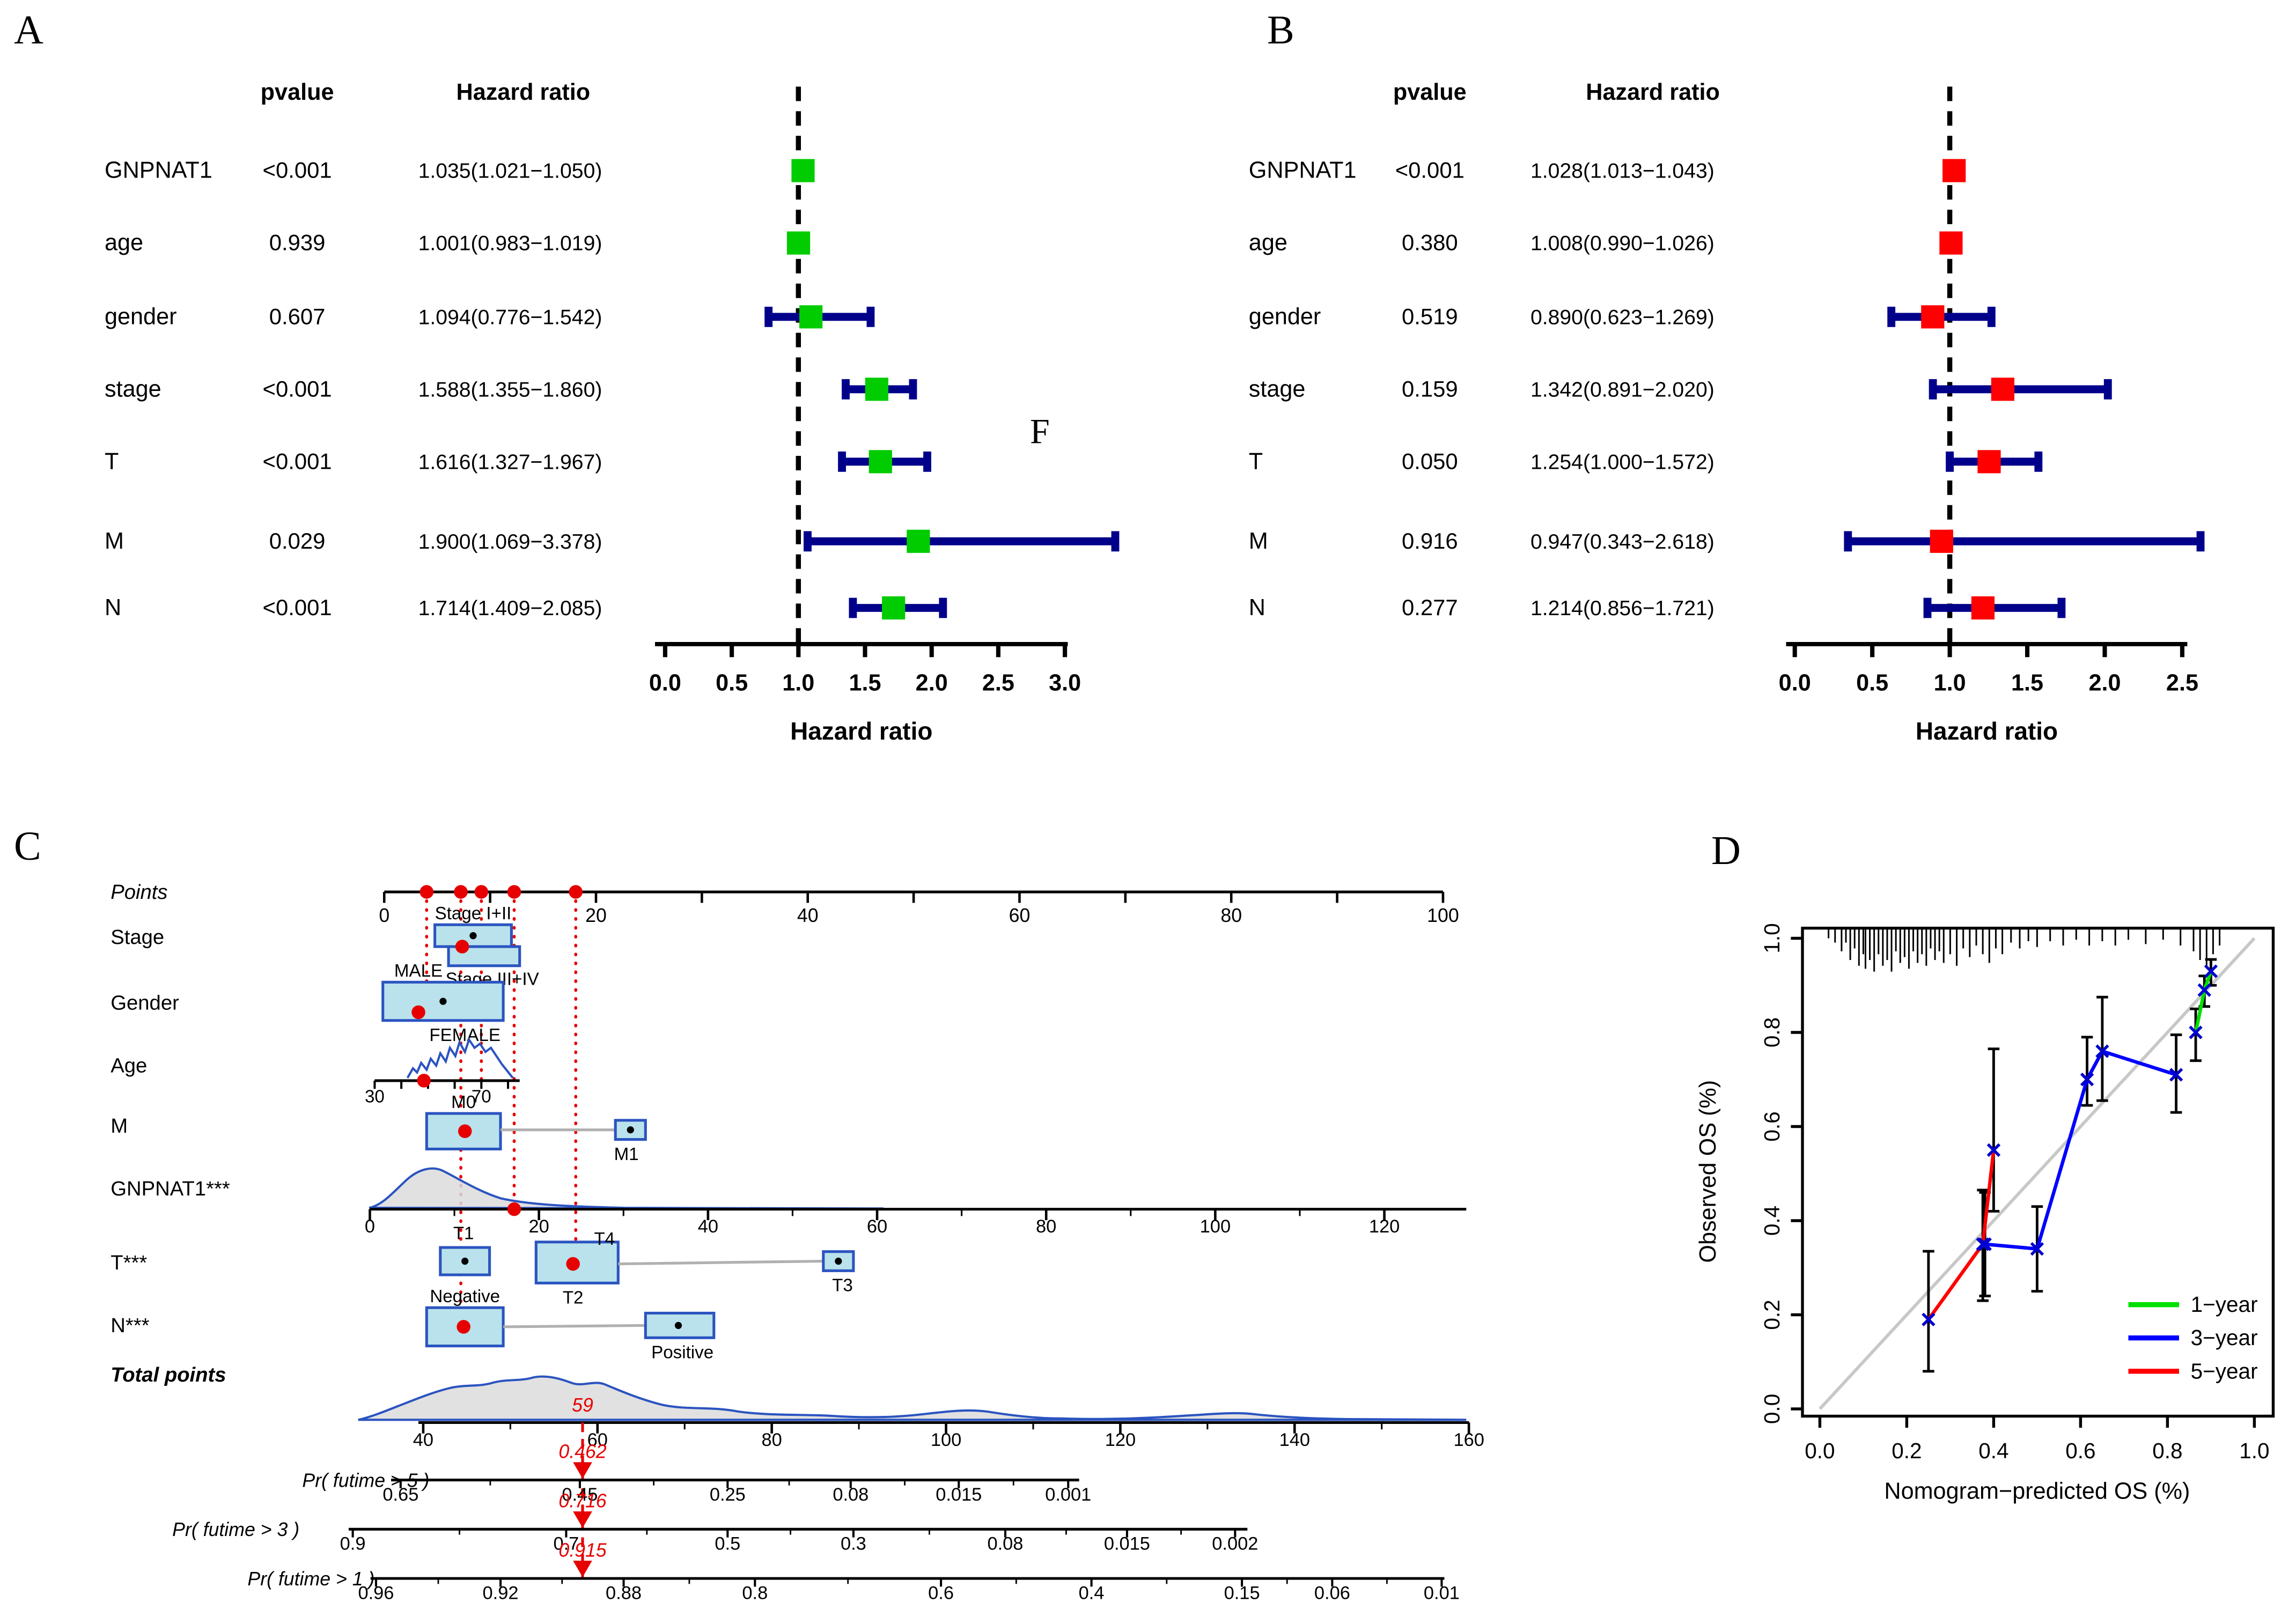 The image size is (2296, 1617). I want to click on axis-tick-label: 0.88, so click(624, 1593).